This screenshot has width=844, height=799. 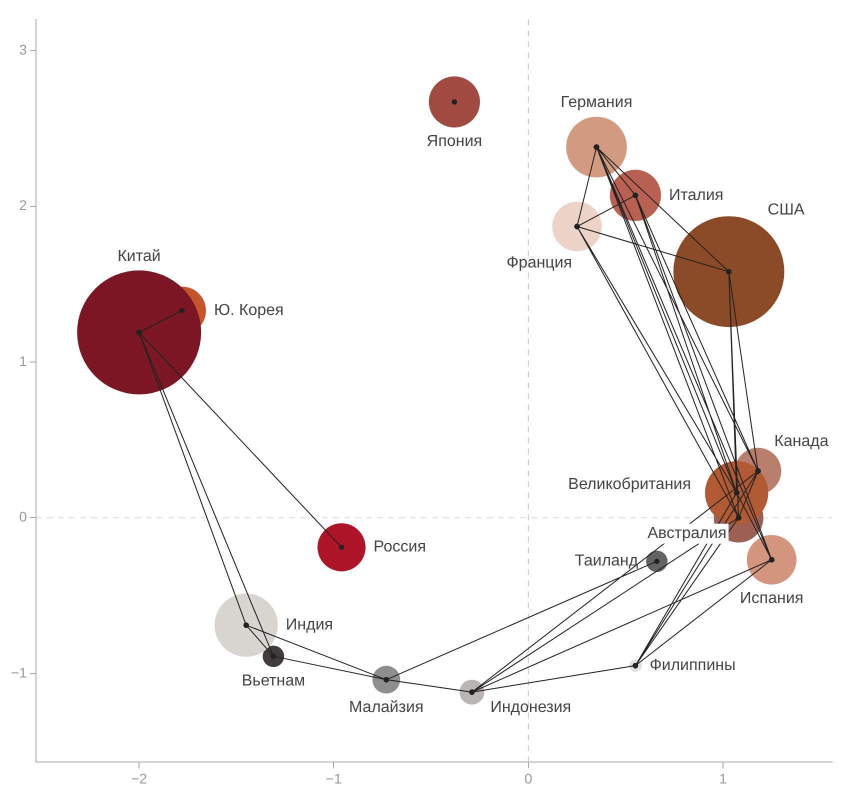 I want to click on series-label: США, so click(x=786, y=210).